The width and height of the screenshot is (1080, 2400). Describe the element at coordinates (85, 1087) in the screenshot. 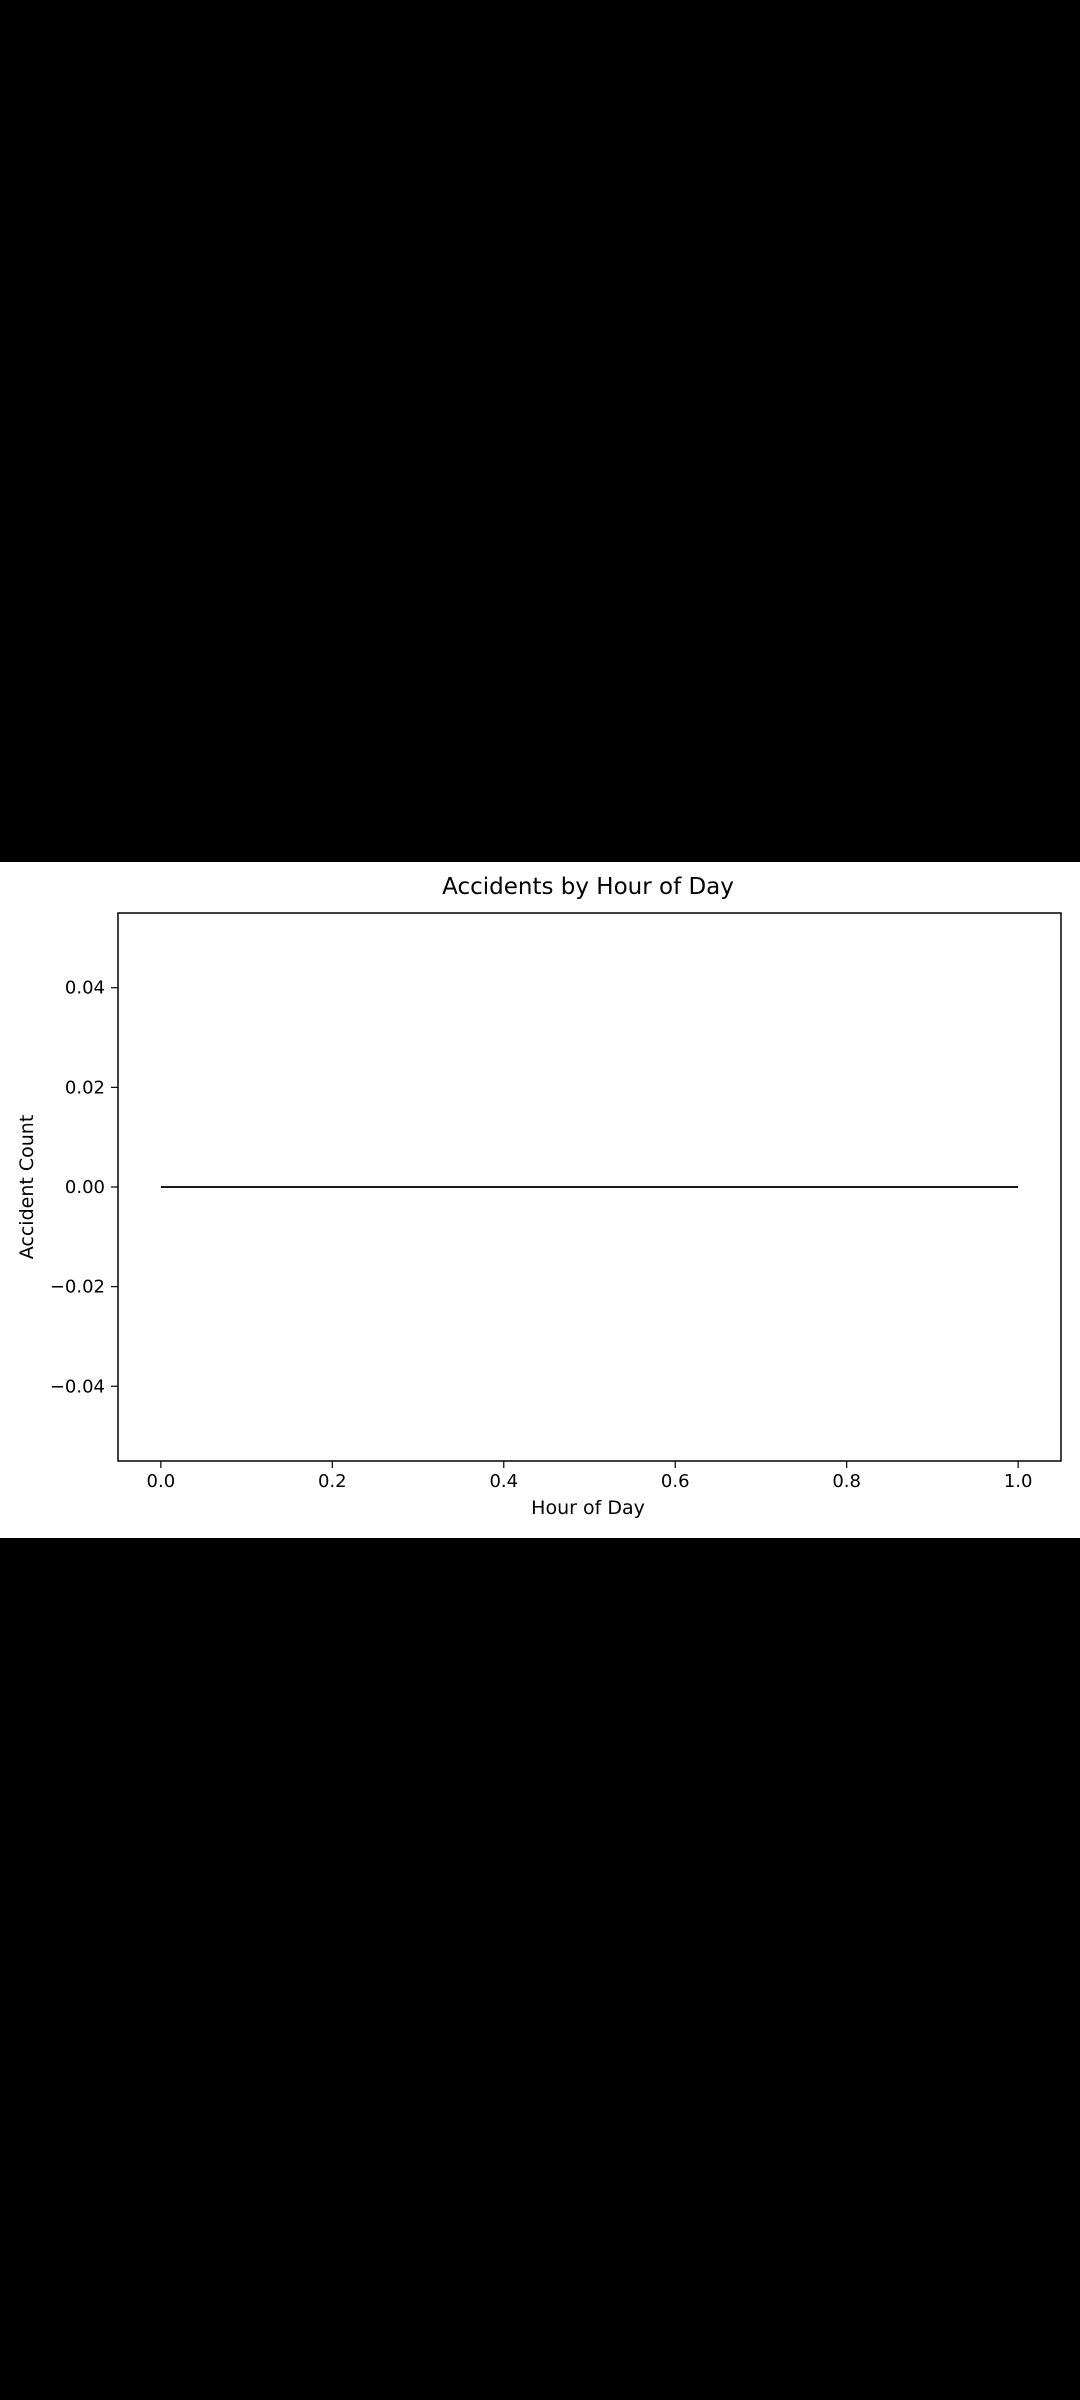

I see `y-tick-label: 0.02` at that location.